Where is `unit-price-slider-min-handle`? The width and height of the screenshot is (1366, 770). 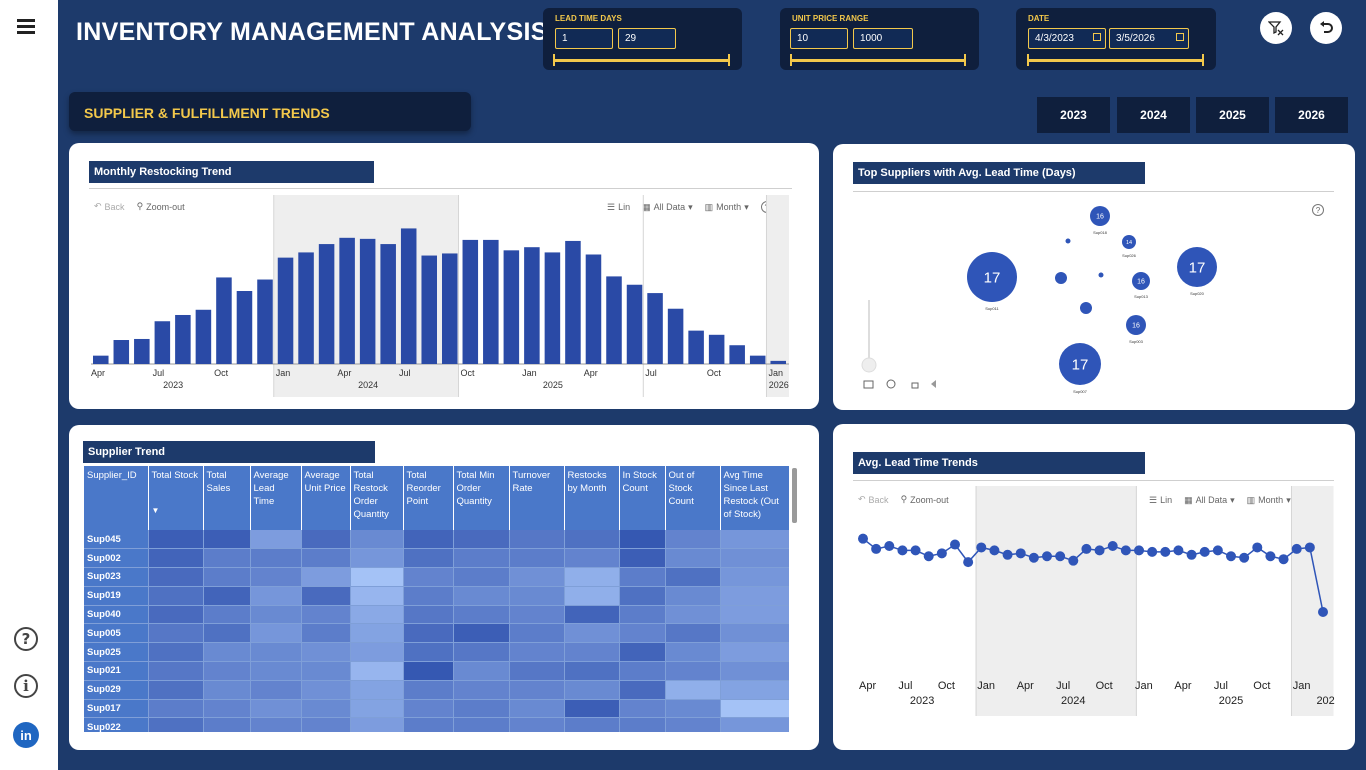
unit-price-slider-min-handle is located at coordinates (791, 60).